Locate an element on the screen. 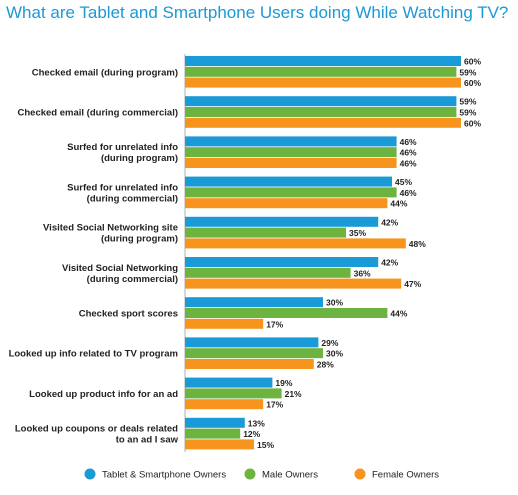 This screenshot has height=495, width=518. data-label: 45% is located at coordinates (403, 182).